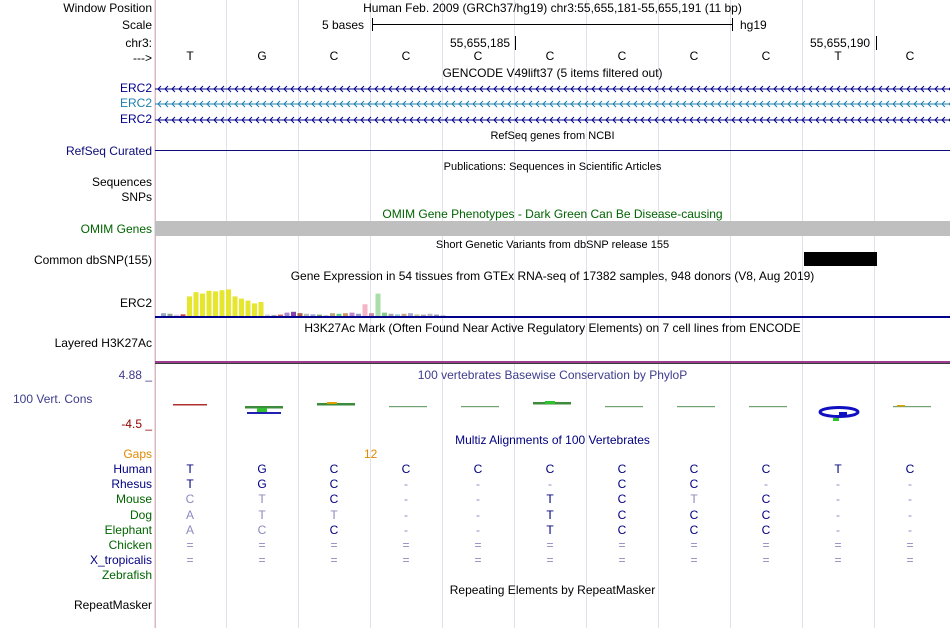 Image resolution: width=950 pixels, height=628 pixels. What do you see at coordinates (552, 150) in the screenshot?
I see `refseq-gene-line` at bounding box center [552, 150].